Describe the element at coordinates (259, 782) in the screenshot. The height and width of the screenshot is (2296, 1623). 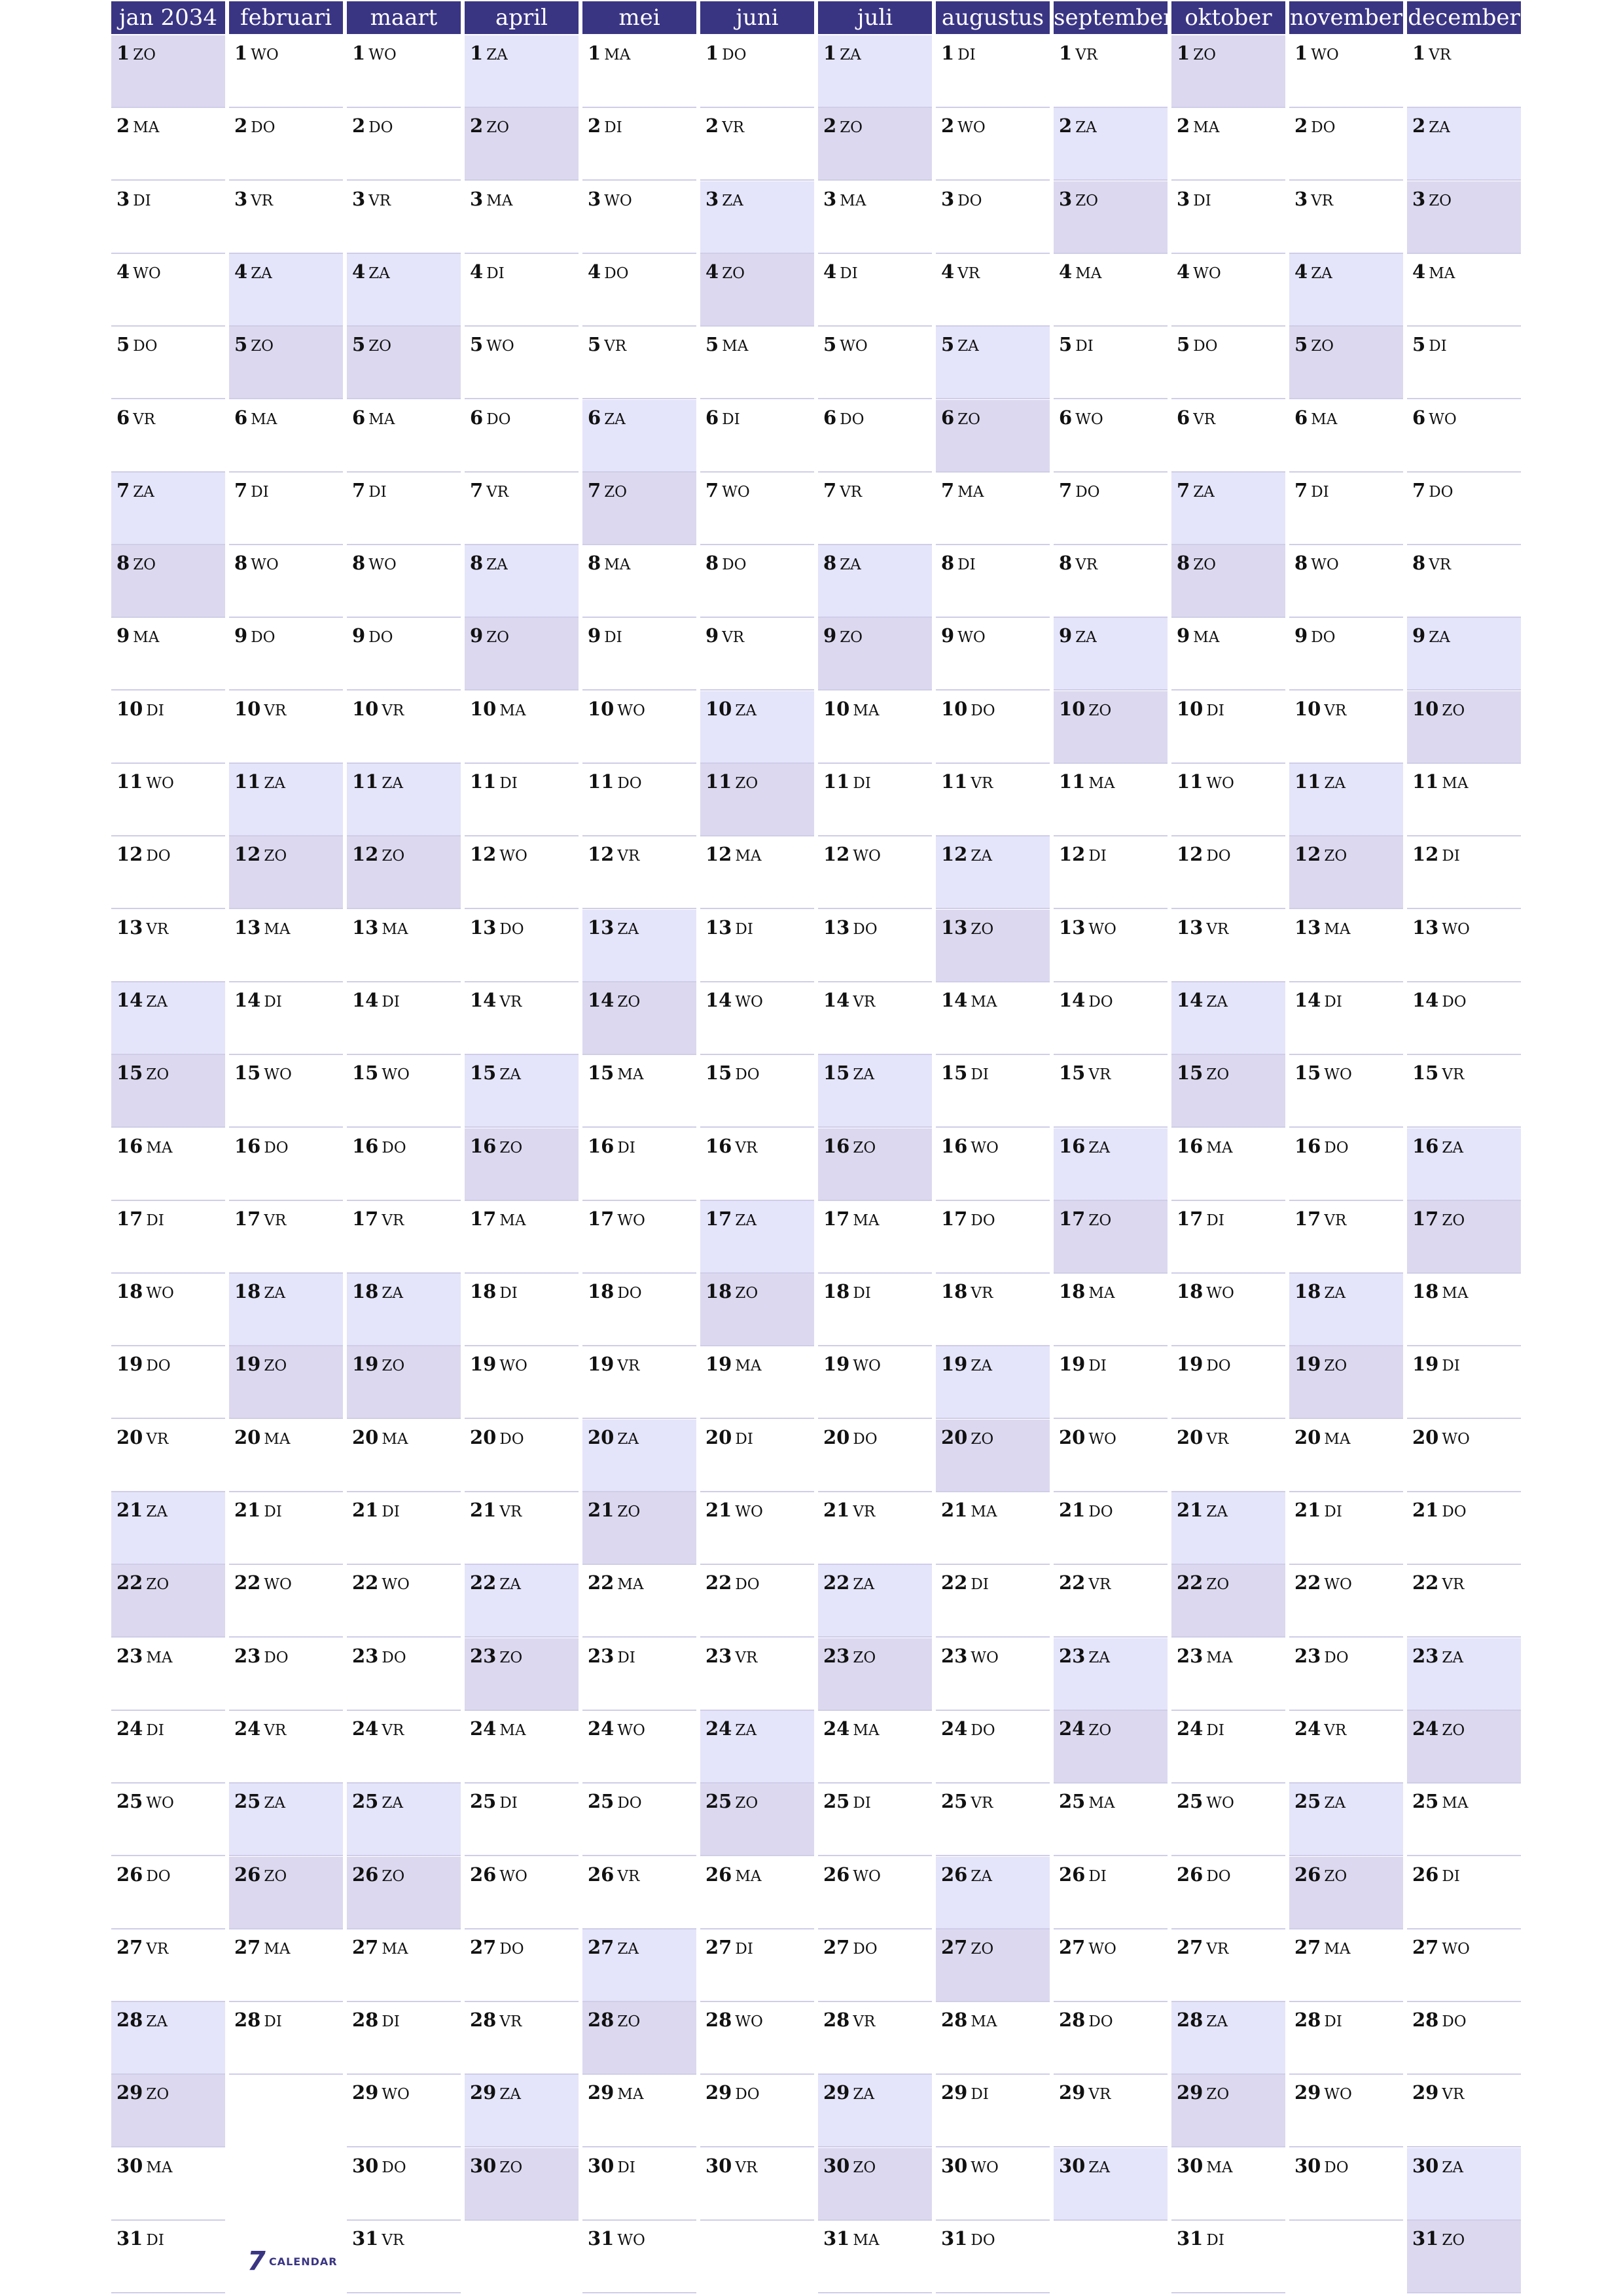
I see `day-label: 11 ZA` at that location.